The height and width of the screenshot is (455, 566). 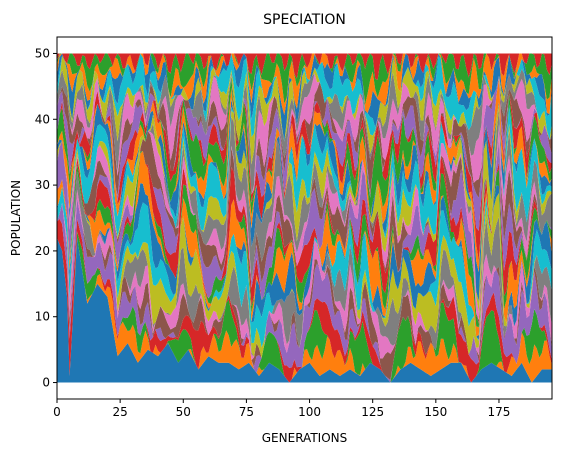 I want to click on y-tick-label: 20, so click(x=42, y=251).